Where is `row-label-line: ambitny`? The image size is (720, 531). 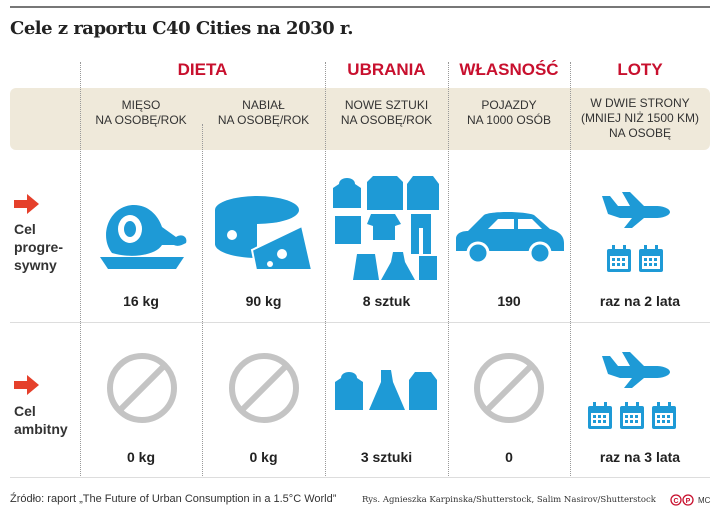
row-label-line: ambitny is located at coordinates (41, 429).